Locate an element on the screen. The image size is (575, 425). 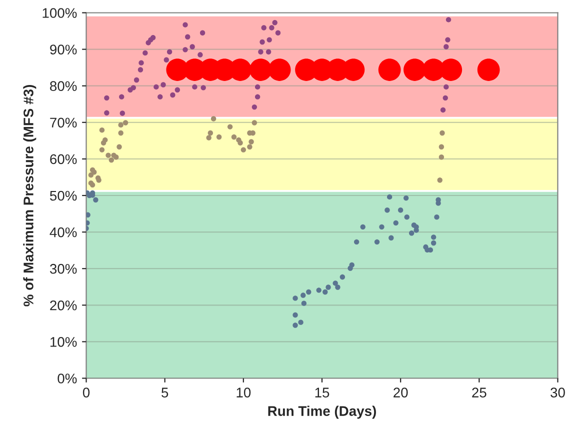
y-tick-label: 90% is located at coordinates (63, 49).